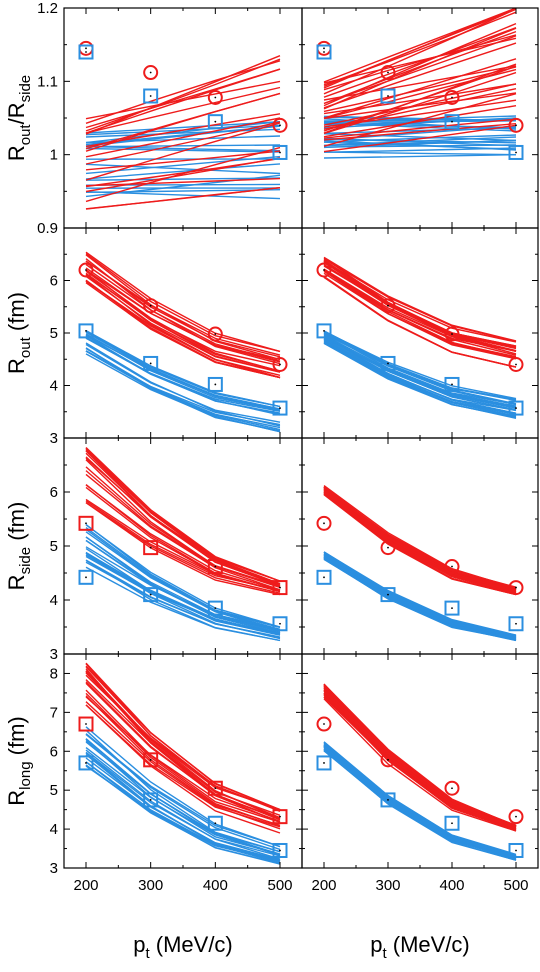  I want to click on band-group-left-row2, so click(183, 342).